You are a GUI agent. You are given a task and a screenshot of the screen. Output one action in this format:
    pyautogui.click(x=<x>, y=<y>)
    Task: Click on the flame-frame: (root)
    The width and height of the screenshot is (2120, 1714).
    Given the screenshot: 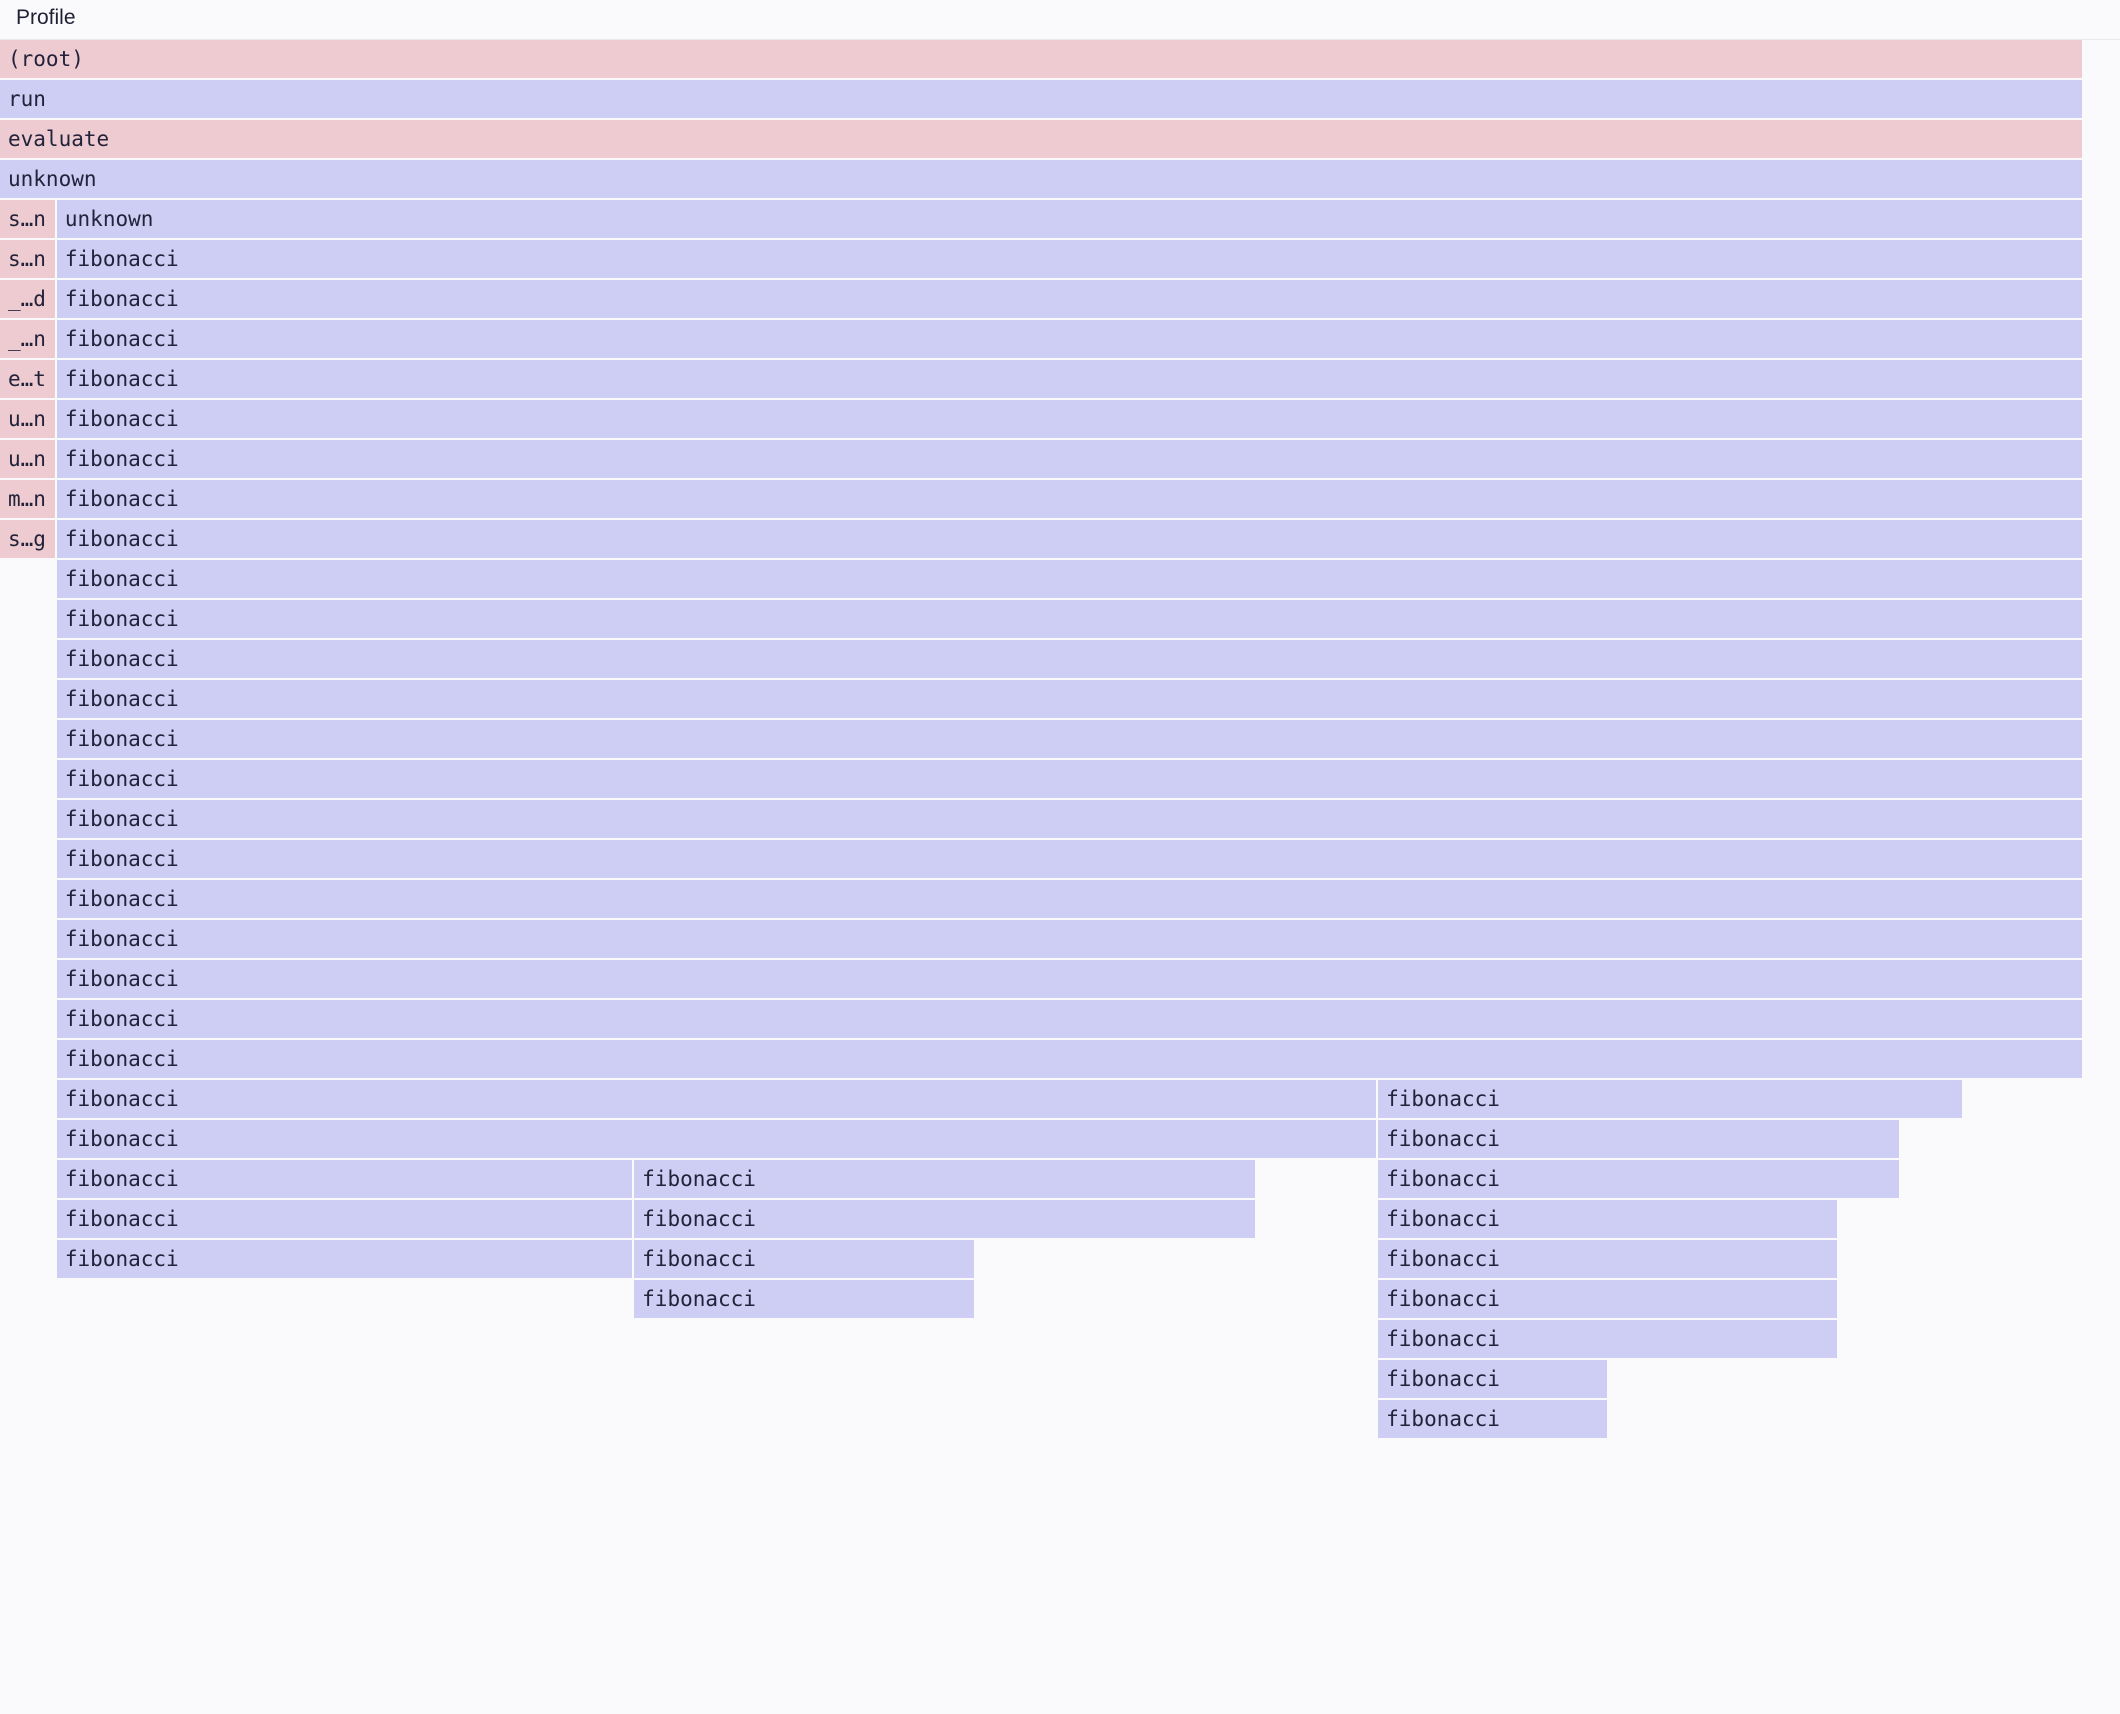 What is the action you would take?
    pyautogui.click(x=1041, y=59)
    